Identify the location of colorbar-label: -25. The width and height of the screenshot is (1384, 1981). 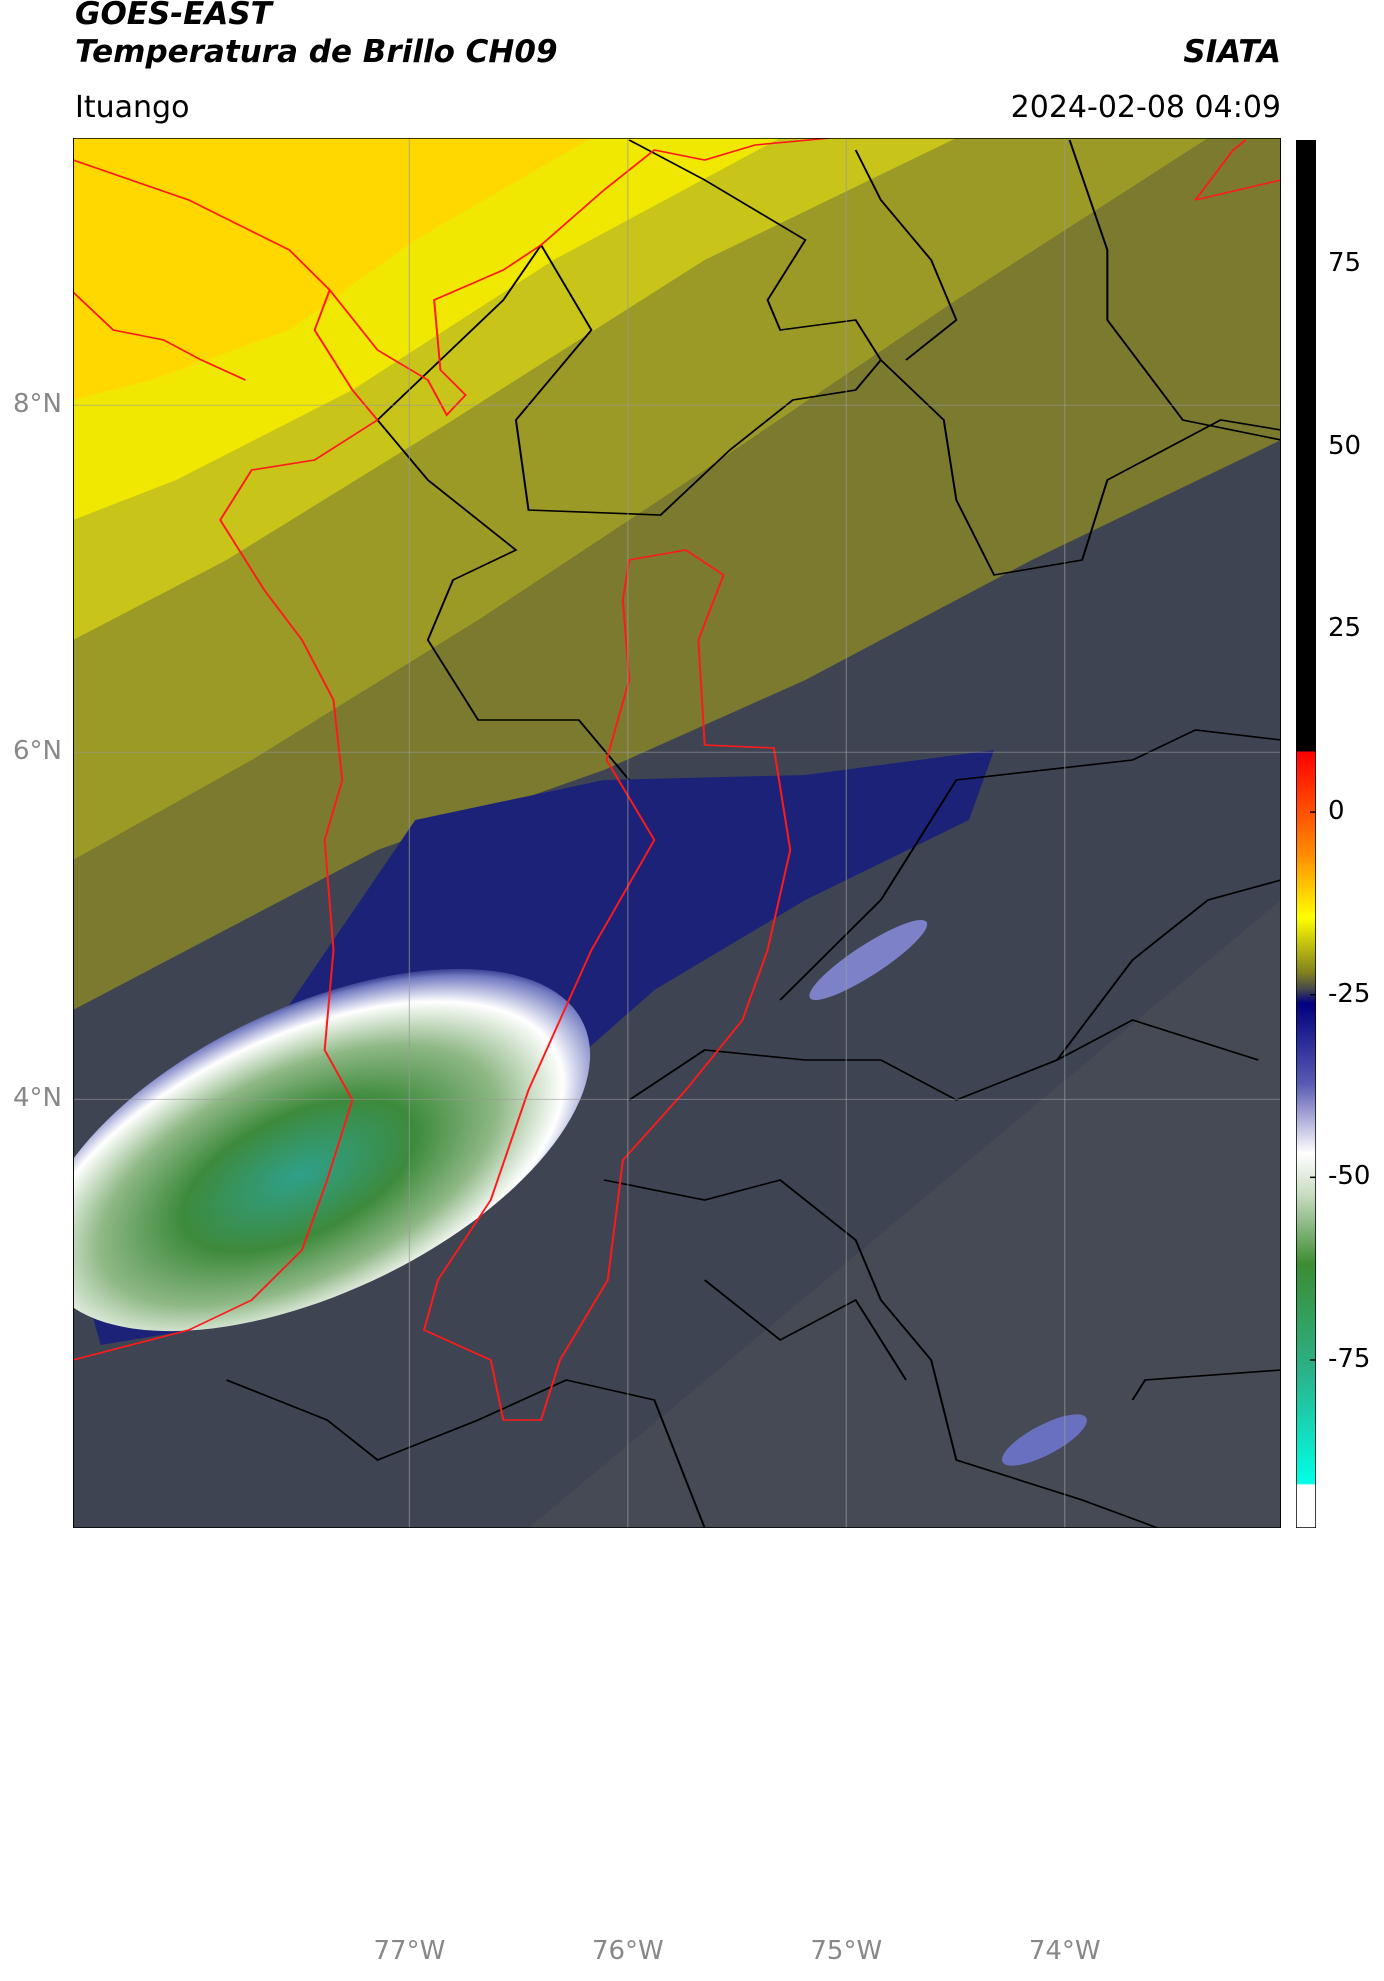
(1349, 993).